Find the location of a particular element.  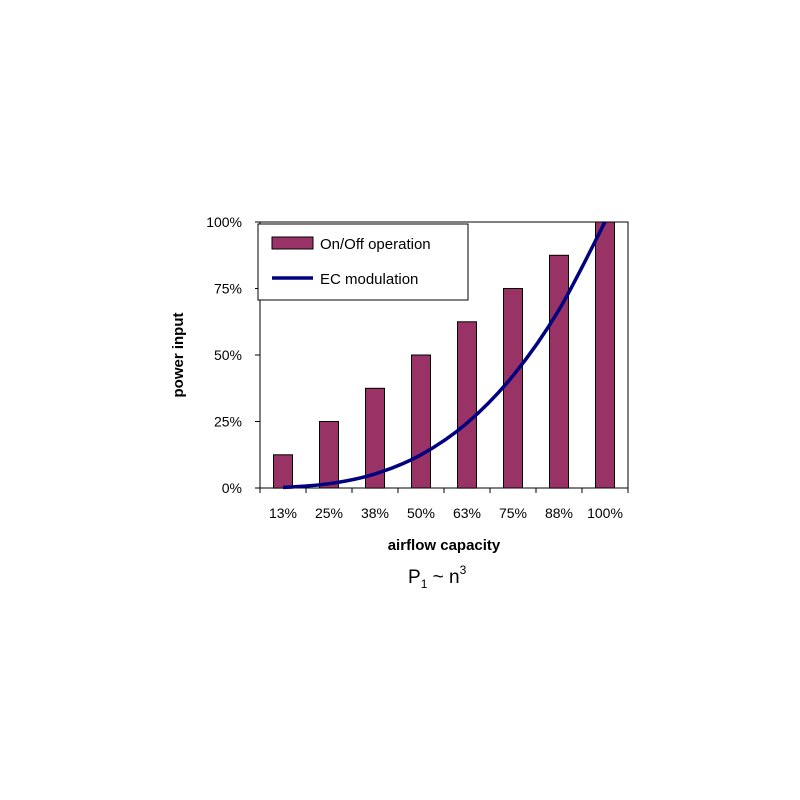

formula-middle: ~ n is located at coordinates (443, 577).